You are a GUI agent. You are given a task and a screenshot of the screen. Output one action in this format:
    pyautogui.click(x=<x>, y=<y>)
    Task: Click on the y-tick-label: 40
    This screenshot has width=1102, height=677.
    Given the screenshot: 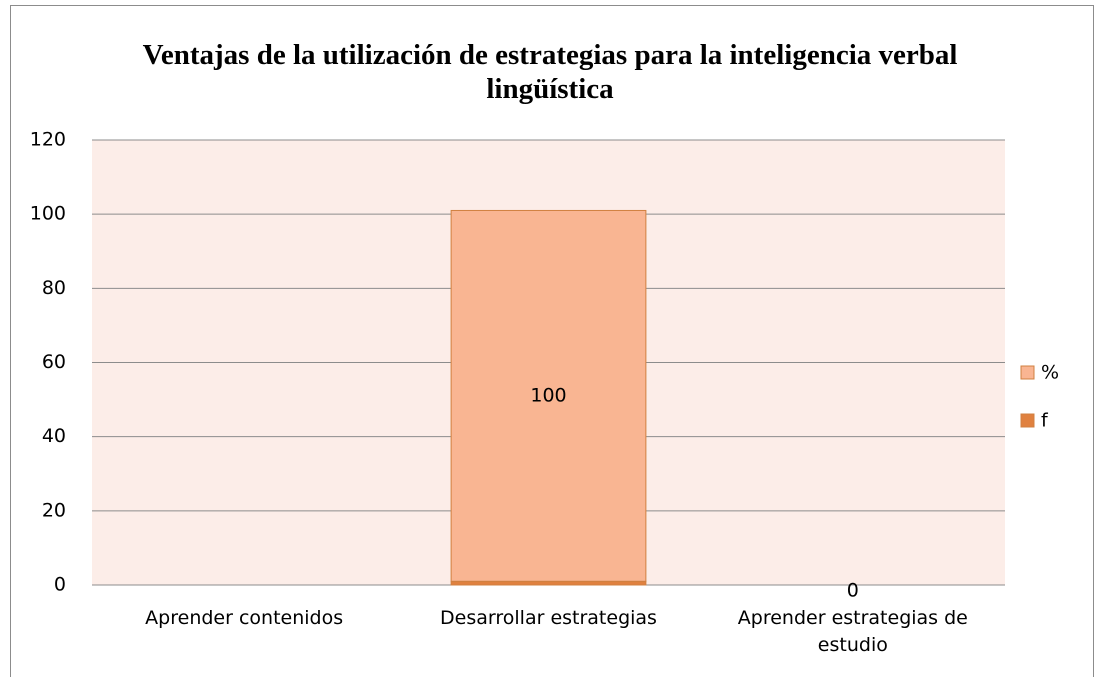 What is the action you would take?
    pyautogui.click(x=54, y=436)
    